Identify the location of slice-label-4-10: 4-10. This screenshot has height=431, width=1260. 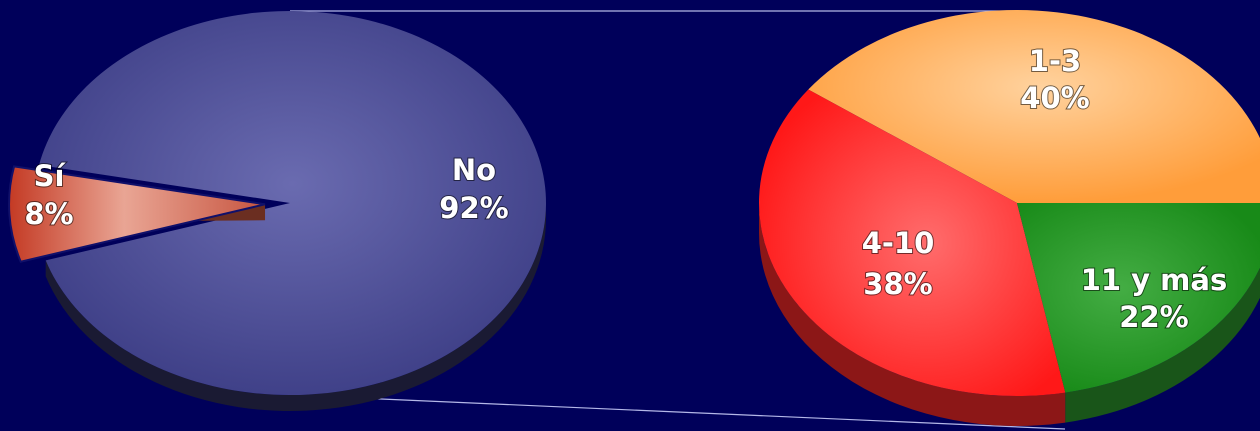
(898, 243).